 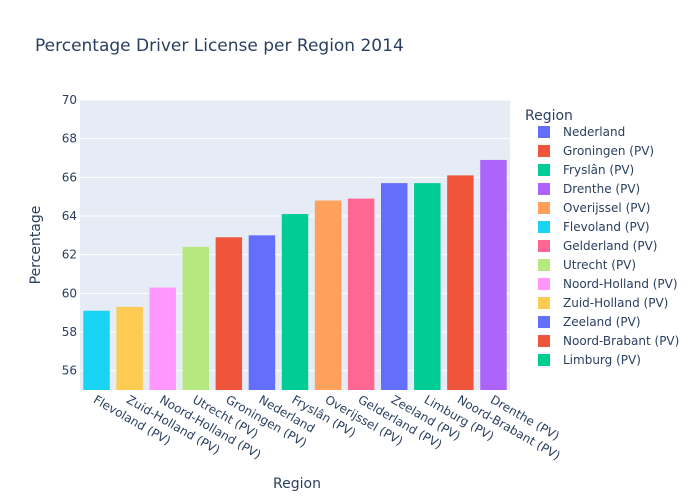 I want to click on legend-item: Zeeland (PV), so click(x=589, y=322).